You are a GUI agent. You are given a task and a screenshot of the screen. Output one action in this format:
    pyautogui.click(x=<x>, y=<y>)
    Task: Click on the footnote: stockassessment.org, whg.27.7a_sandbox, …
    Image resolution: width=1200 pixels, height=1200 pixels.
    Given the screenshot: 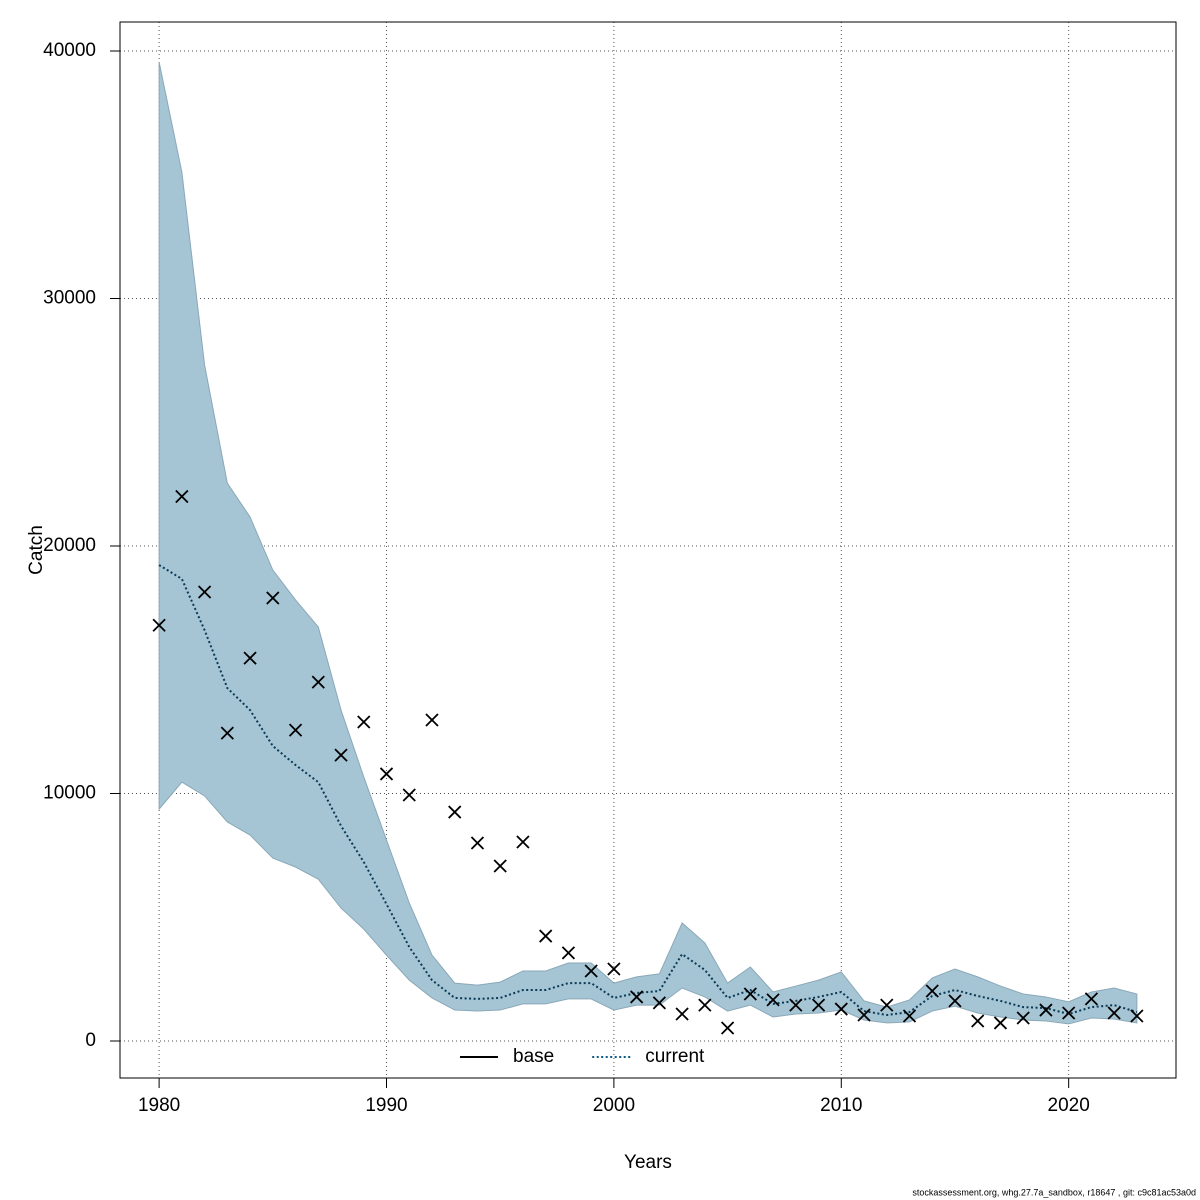 What is the action you would take?
    pyautogui.click(x=1054, y=1192)
    